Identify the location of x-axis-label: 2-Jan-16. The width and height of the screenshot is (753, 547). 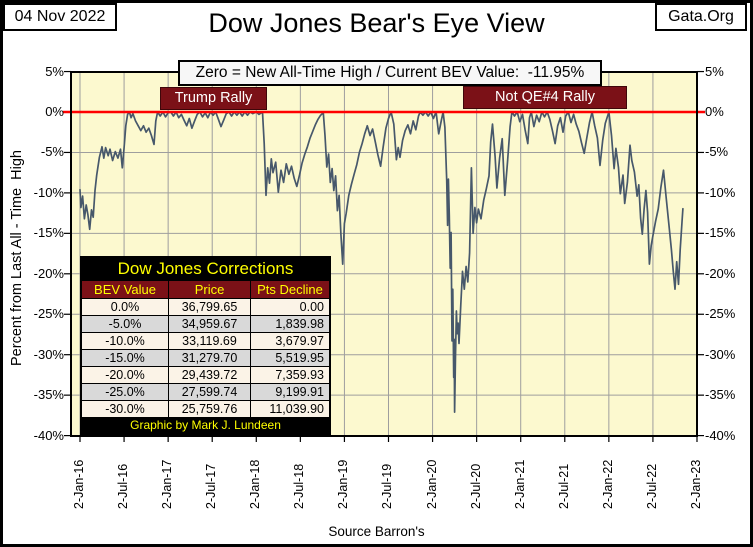
(79, 484).